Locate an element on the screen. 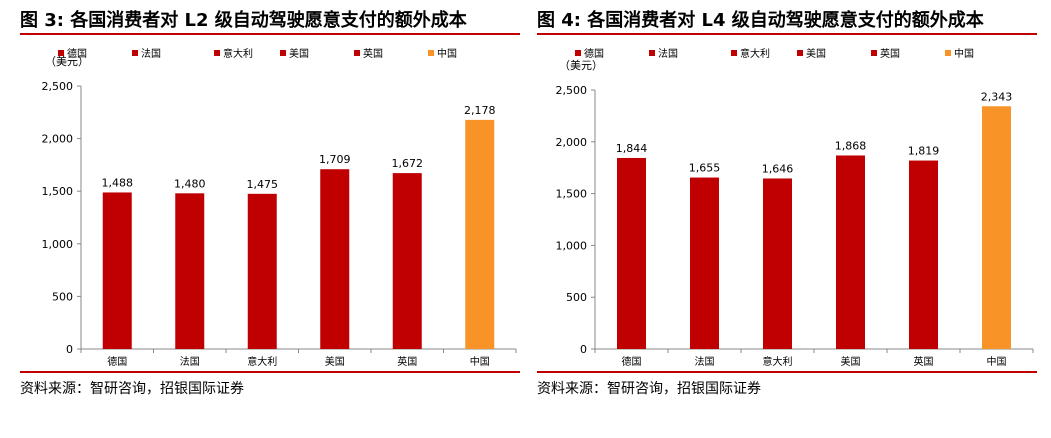 The image size is (1051, 438). figure-4-bottom-rule is located at coordinates (787, 372).